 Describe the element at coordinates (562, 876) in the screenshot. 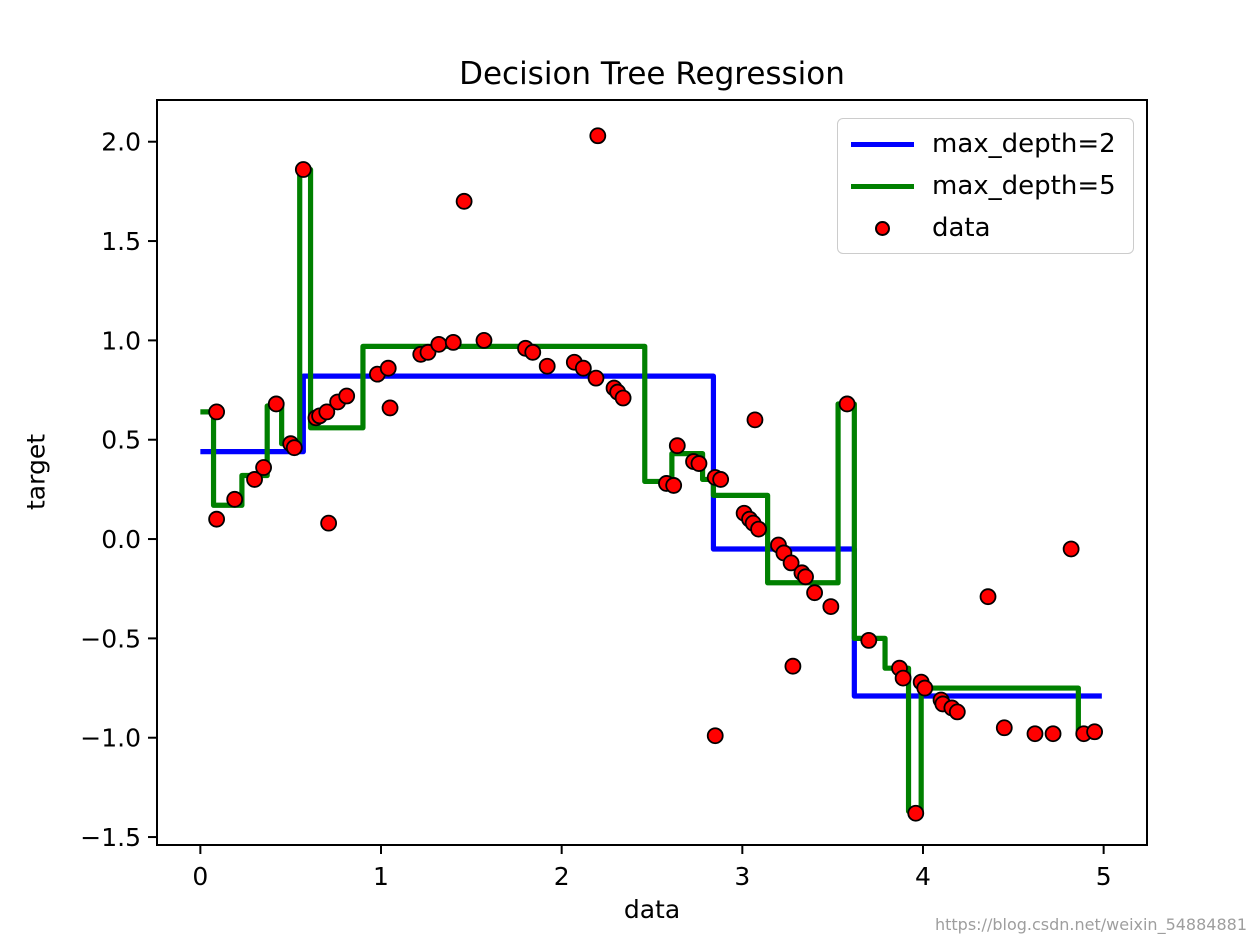

I see `x-tick-label: 2` at that location.